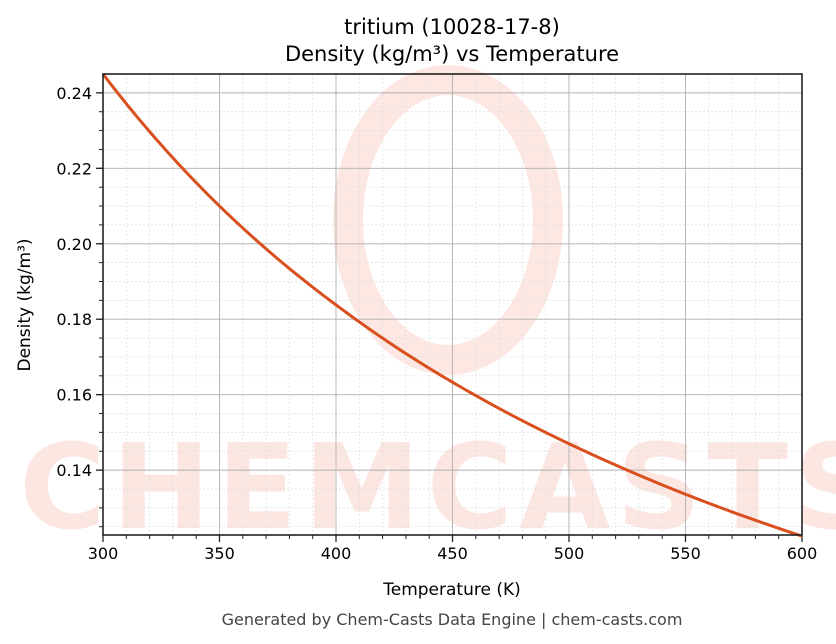  What do you see at coordinates (569, 553) in the screenshot?
I see `x-tick-label: 500` at bounding box center [569, 553].